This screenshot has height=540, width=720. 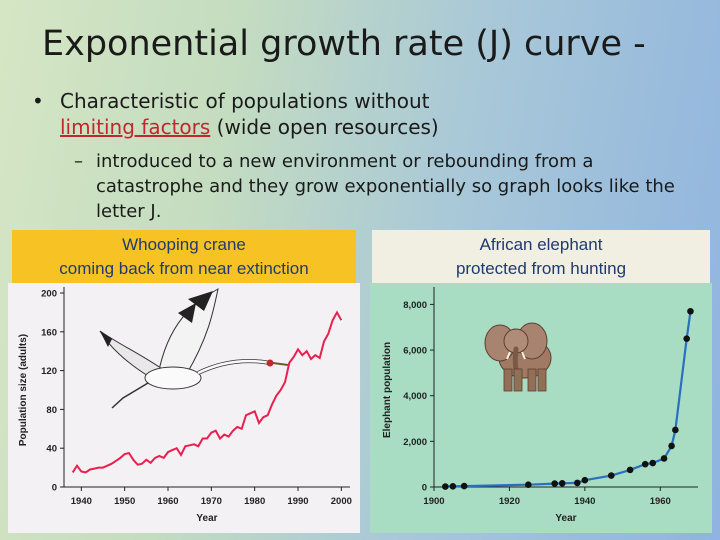 What do you see at coordinates (184, 268) in the screenshot?
I see `crane-caption-line2: coming back from near extinction` at bounding box center [184, 268].